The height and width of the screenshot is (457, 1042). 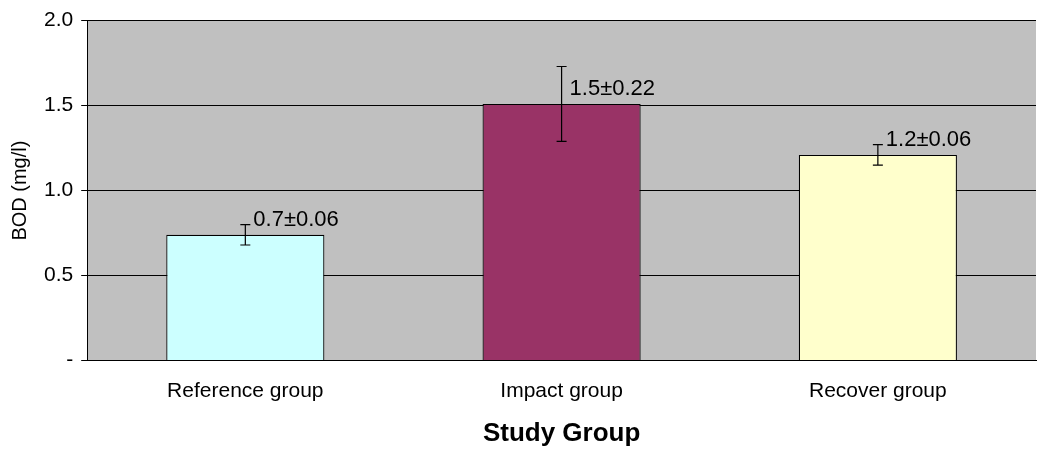 What do you see at coordinates (296, 218) in the screenshot?
I see `data-label: 0.7±0.06` at bounding box center [296, 218].